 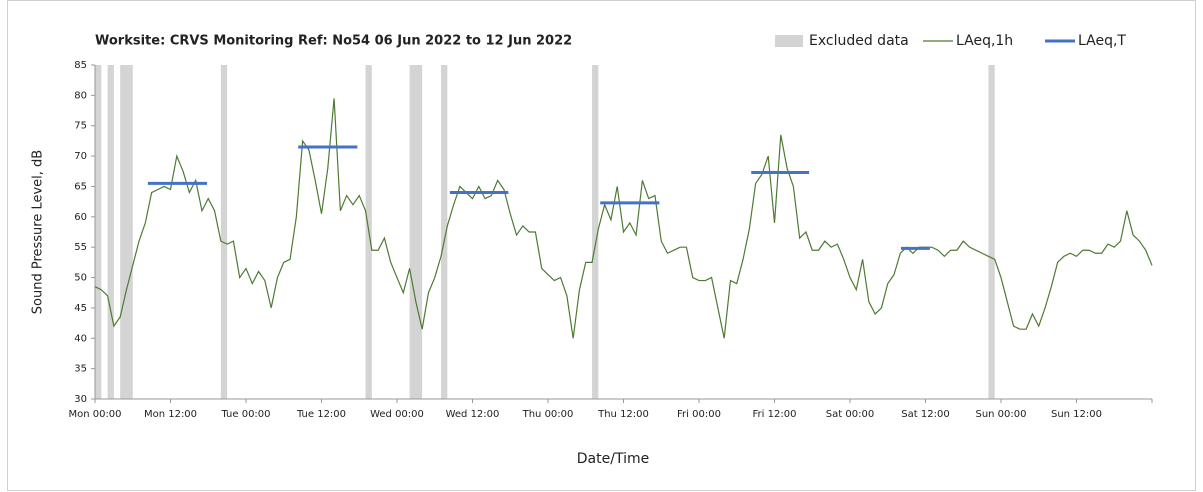 What do you see at coordinates (613, 459) in the screenshot?
I see `x-axis-label: Date/Time` at bounding box center [613, 459].